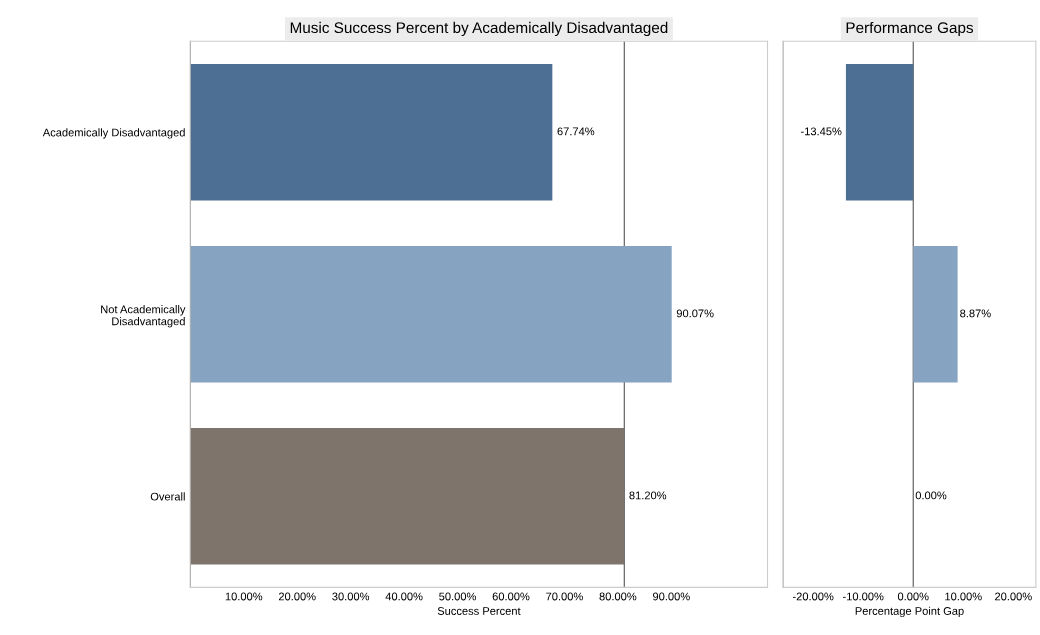 The image size is (1040, 635). I want to click on y-tick-label: Overall, so click(167, 496).